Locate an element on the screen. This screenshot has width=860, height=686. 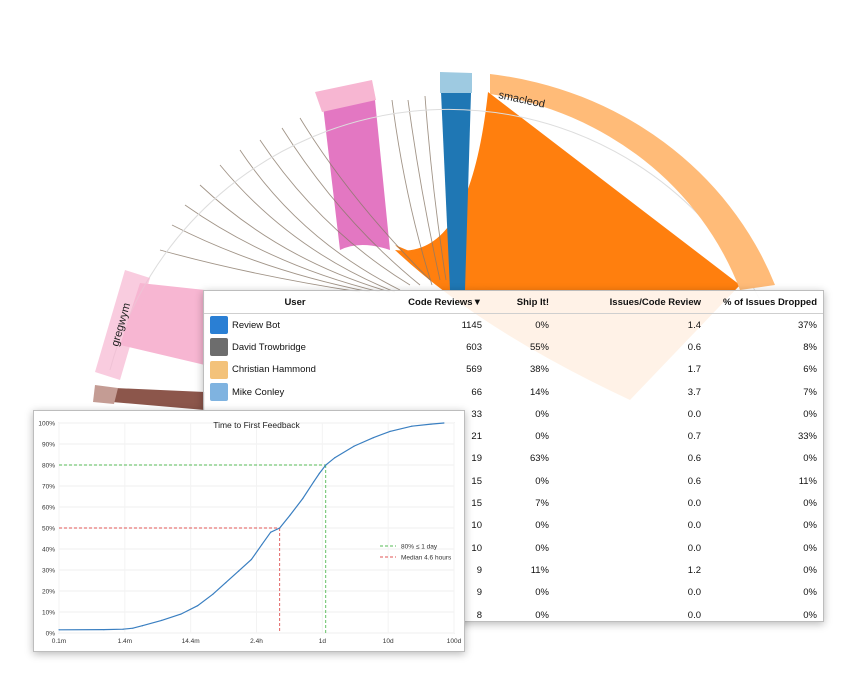
column-header-ship-it: Ship It! is located at coordinates (521, 302).